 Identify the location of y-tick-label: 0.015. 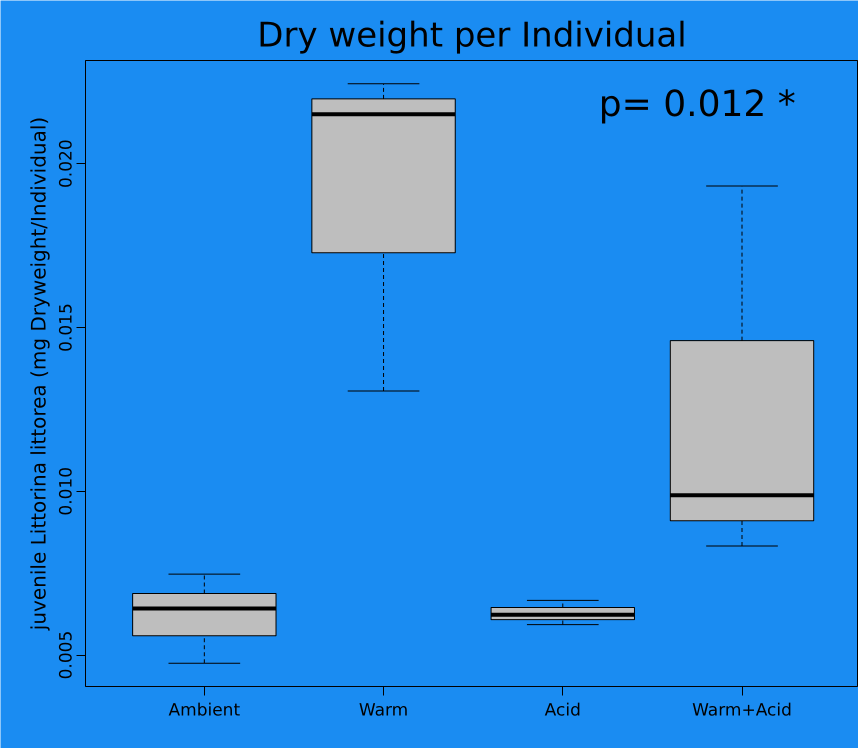
(66, 327).